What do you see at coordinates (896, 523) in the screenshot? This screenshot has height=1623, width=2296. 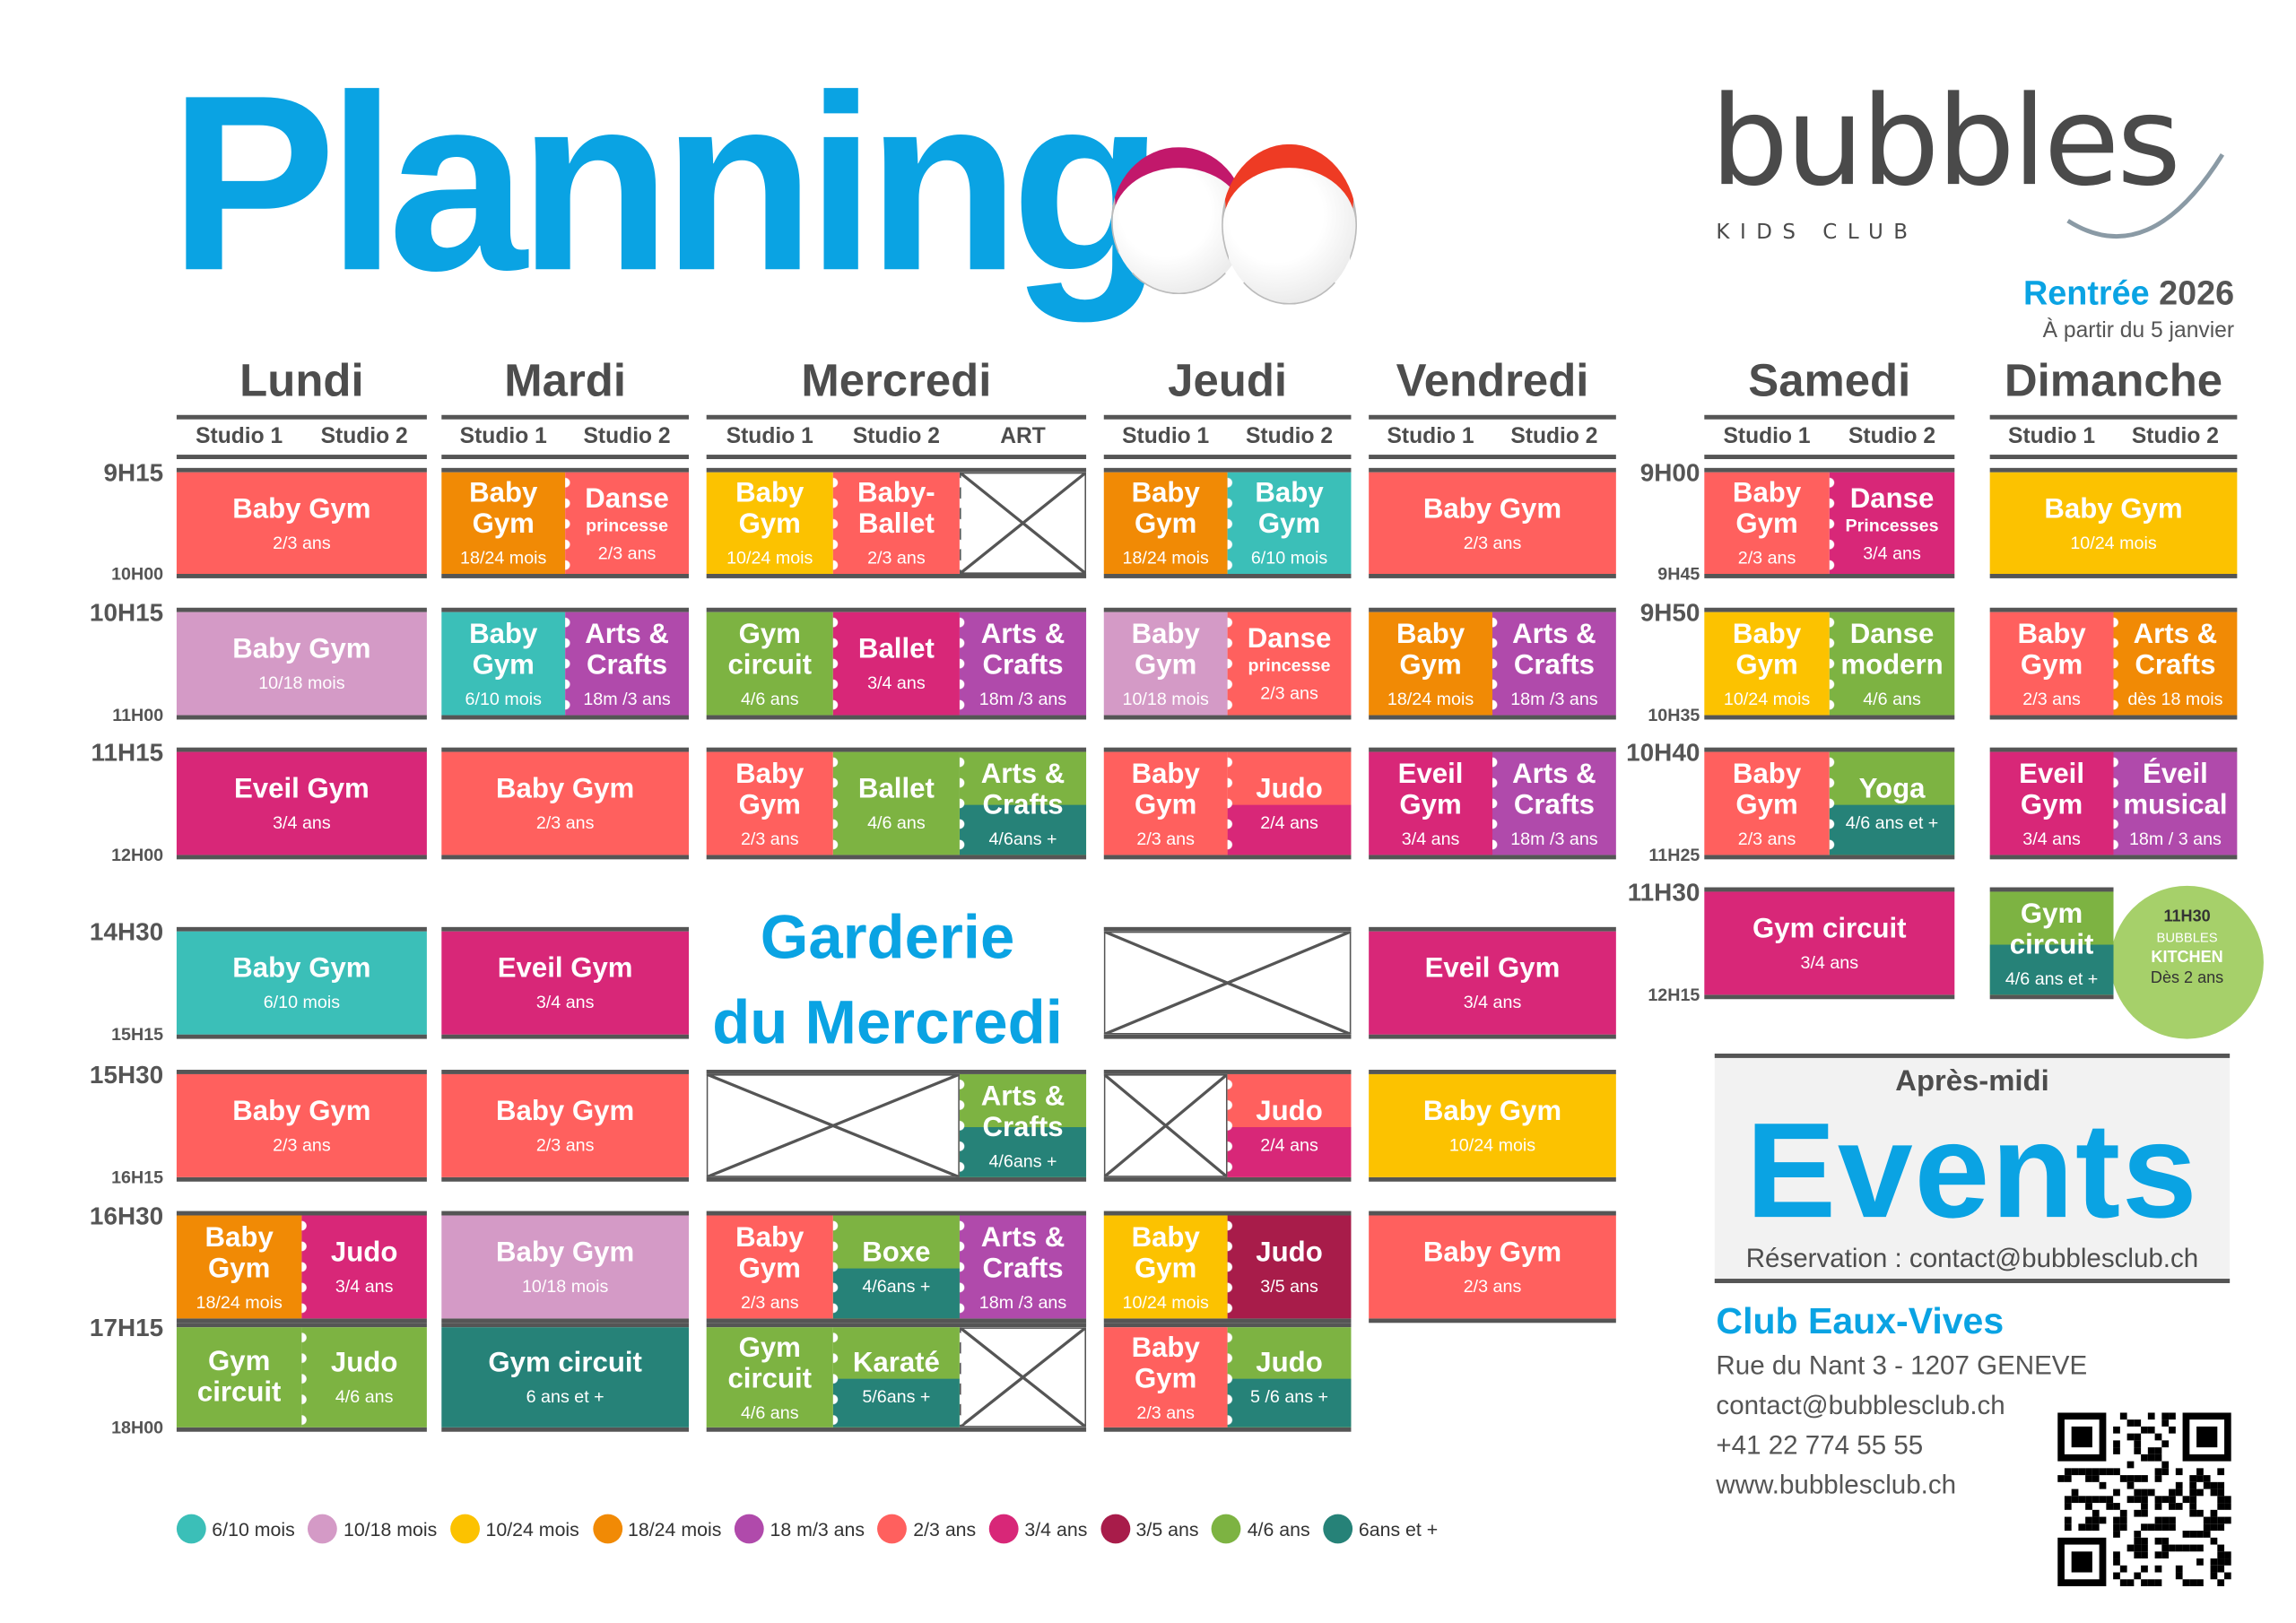 I see `class-cell: Baby-Ballet 2/3 ans` at bounding box center [896, 523].